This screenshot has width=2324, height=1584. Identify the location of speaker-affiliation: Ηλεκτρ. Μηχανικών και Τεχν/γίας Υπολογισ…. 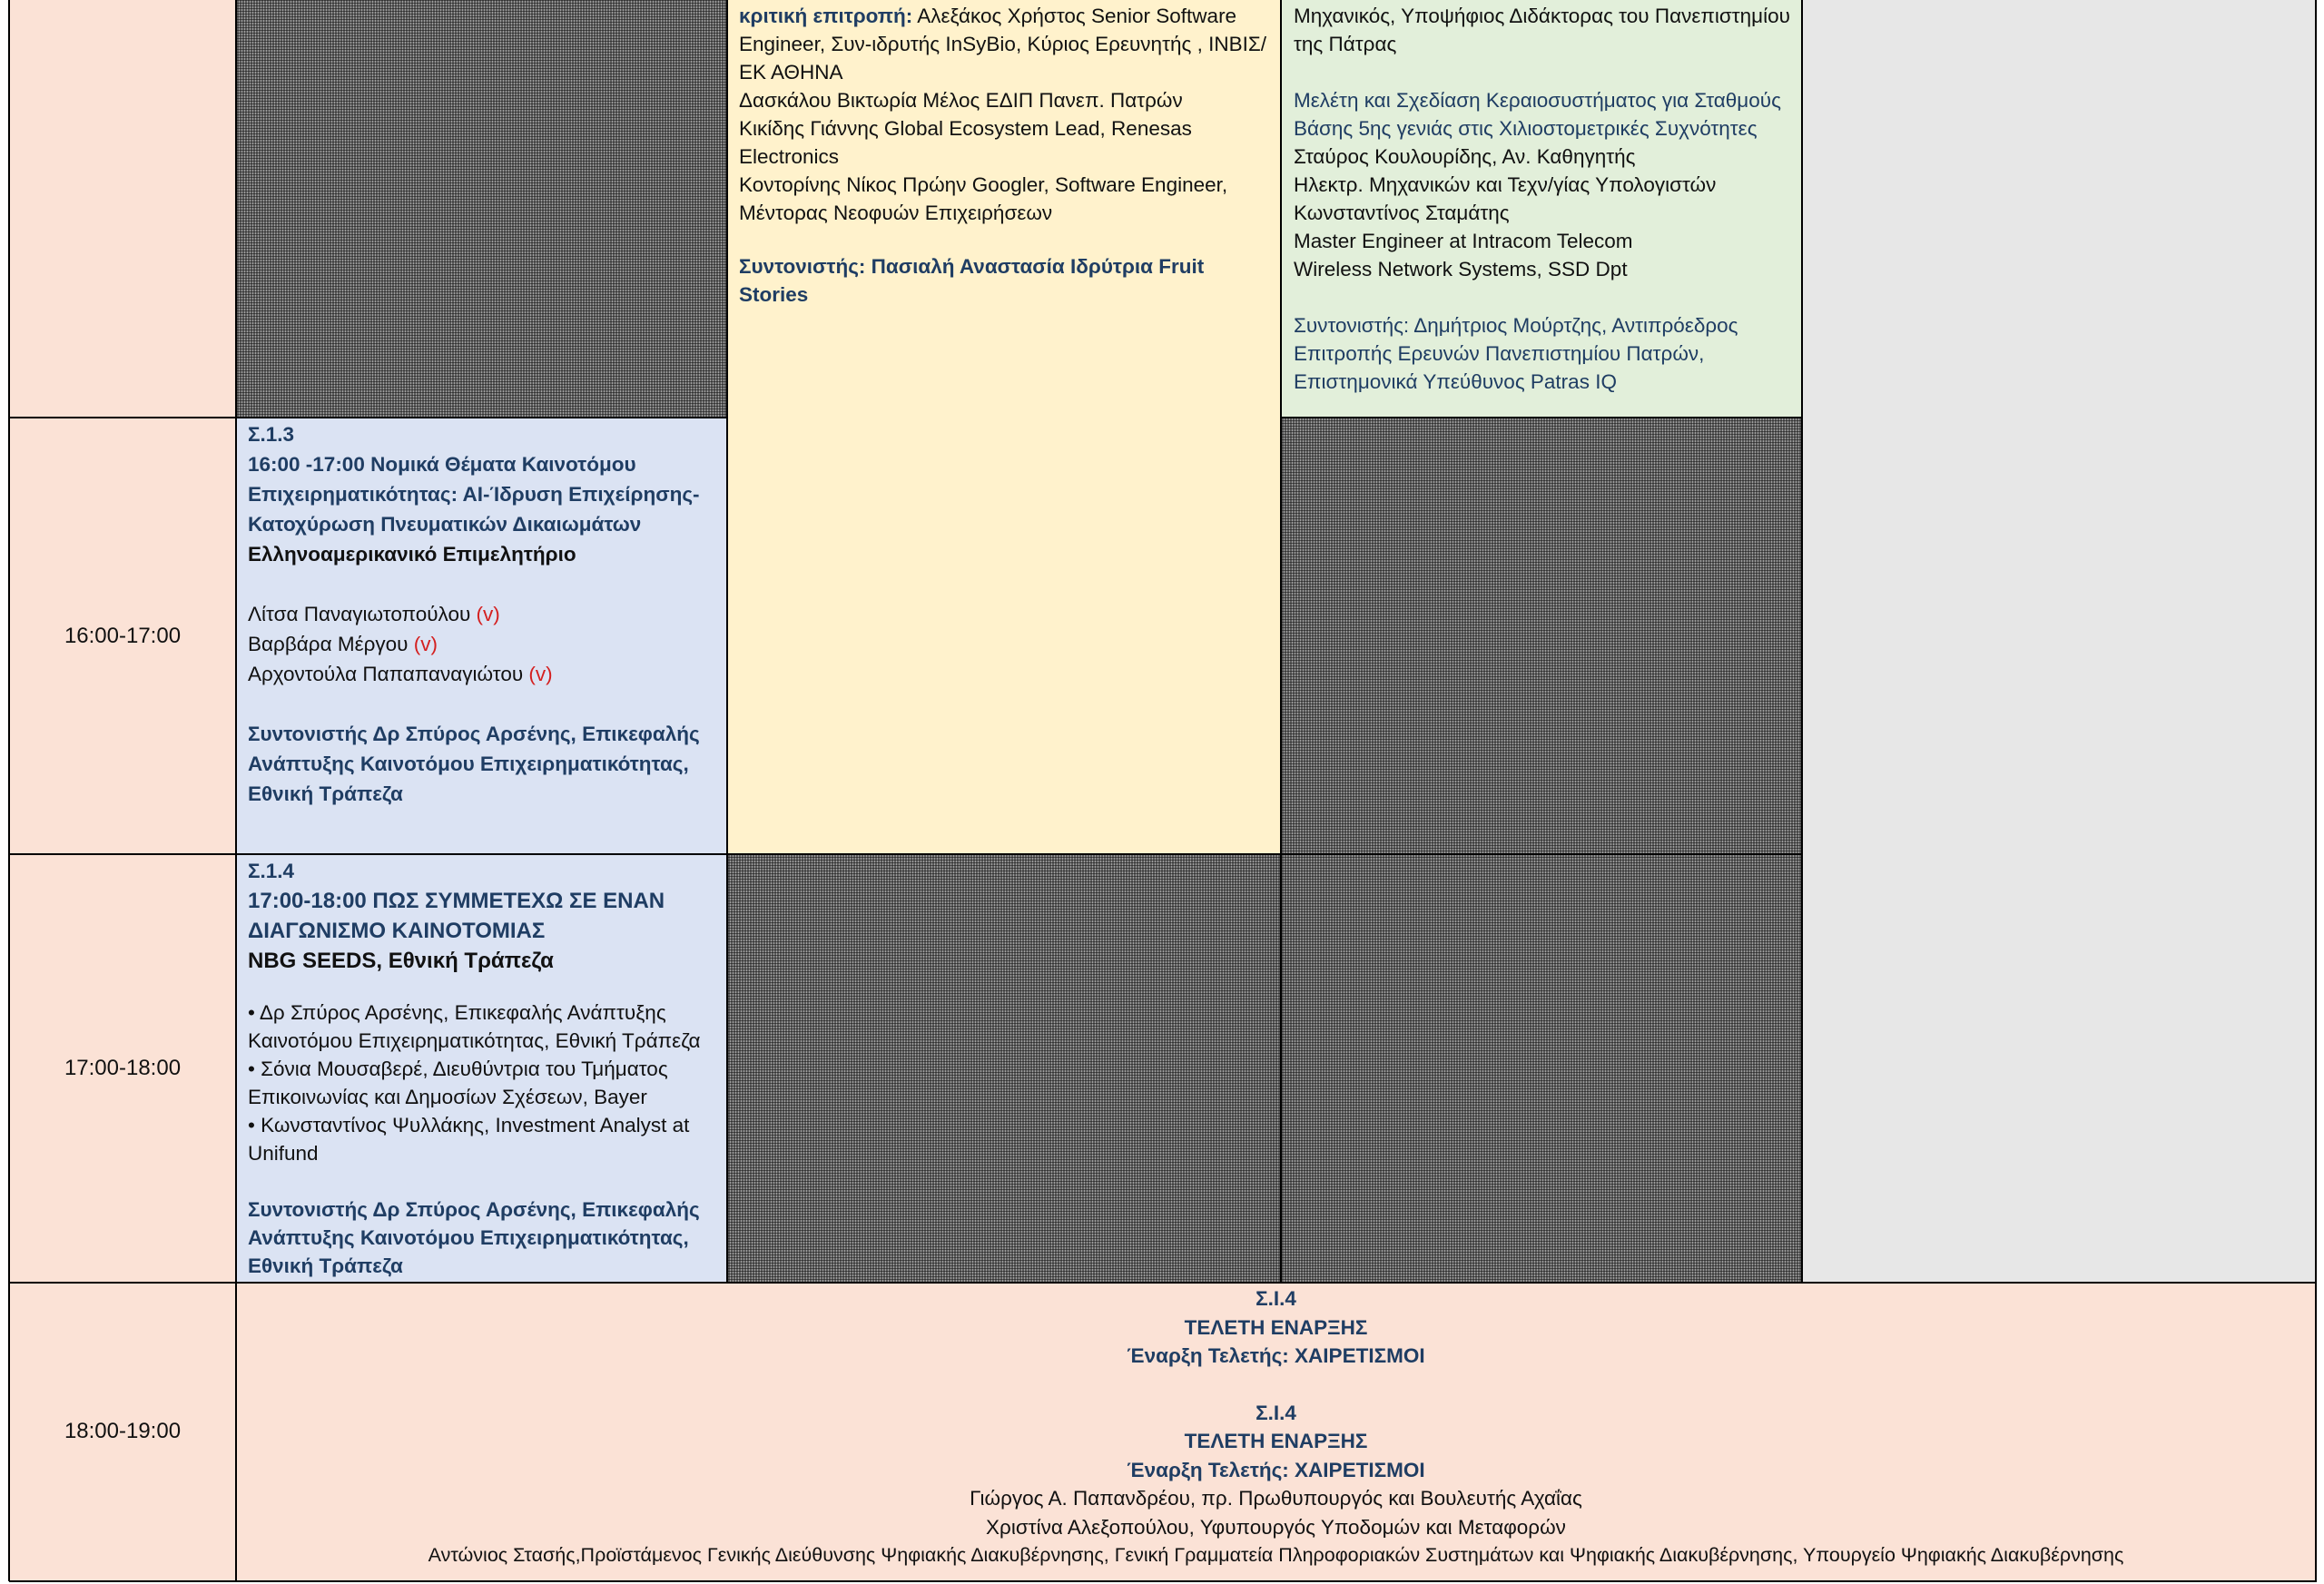
(1505, 184).